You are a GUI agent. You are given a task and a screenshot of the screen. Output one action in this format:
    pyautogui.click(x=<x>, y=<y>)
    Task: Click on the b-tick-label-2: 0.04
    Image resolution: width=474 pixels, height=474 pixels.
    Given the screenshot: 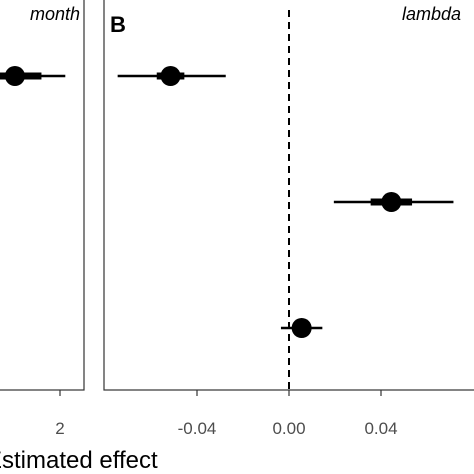 What is the action you would take?
    pyautogui.click(x=380, y=428)
    